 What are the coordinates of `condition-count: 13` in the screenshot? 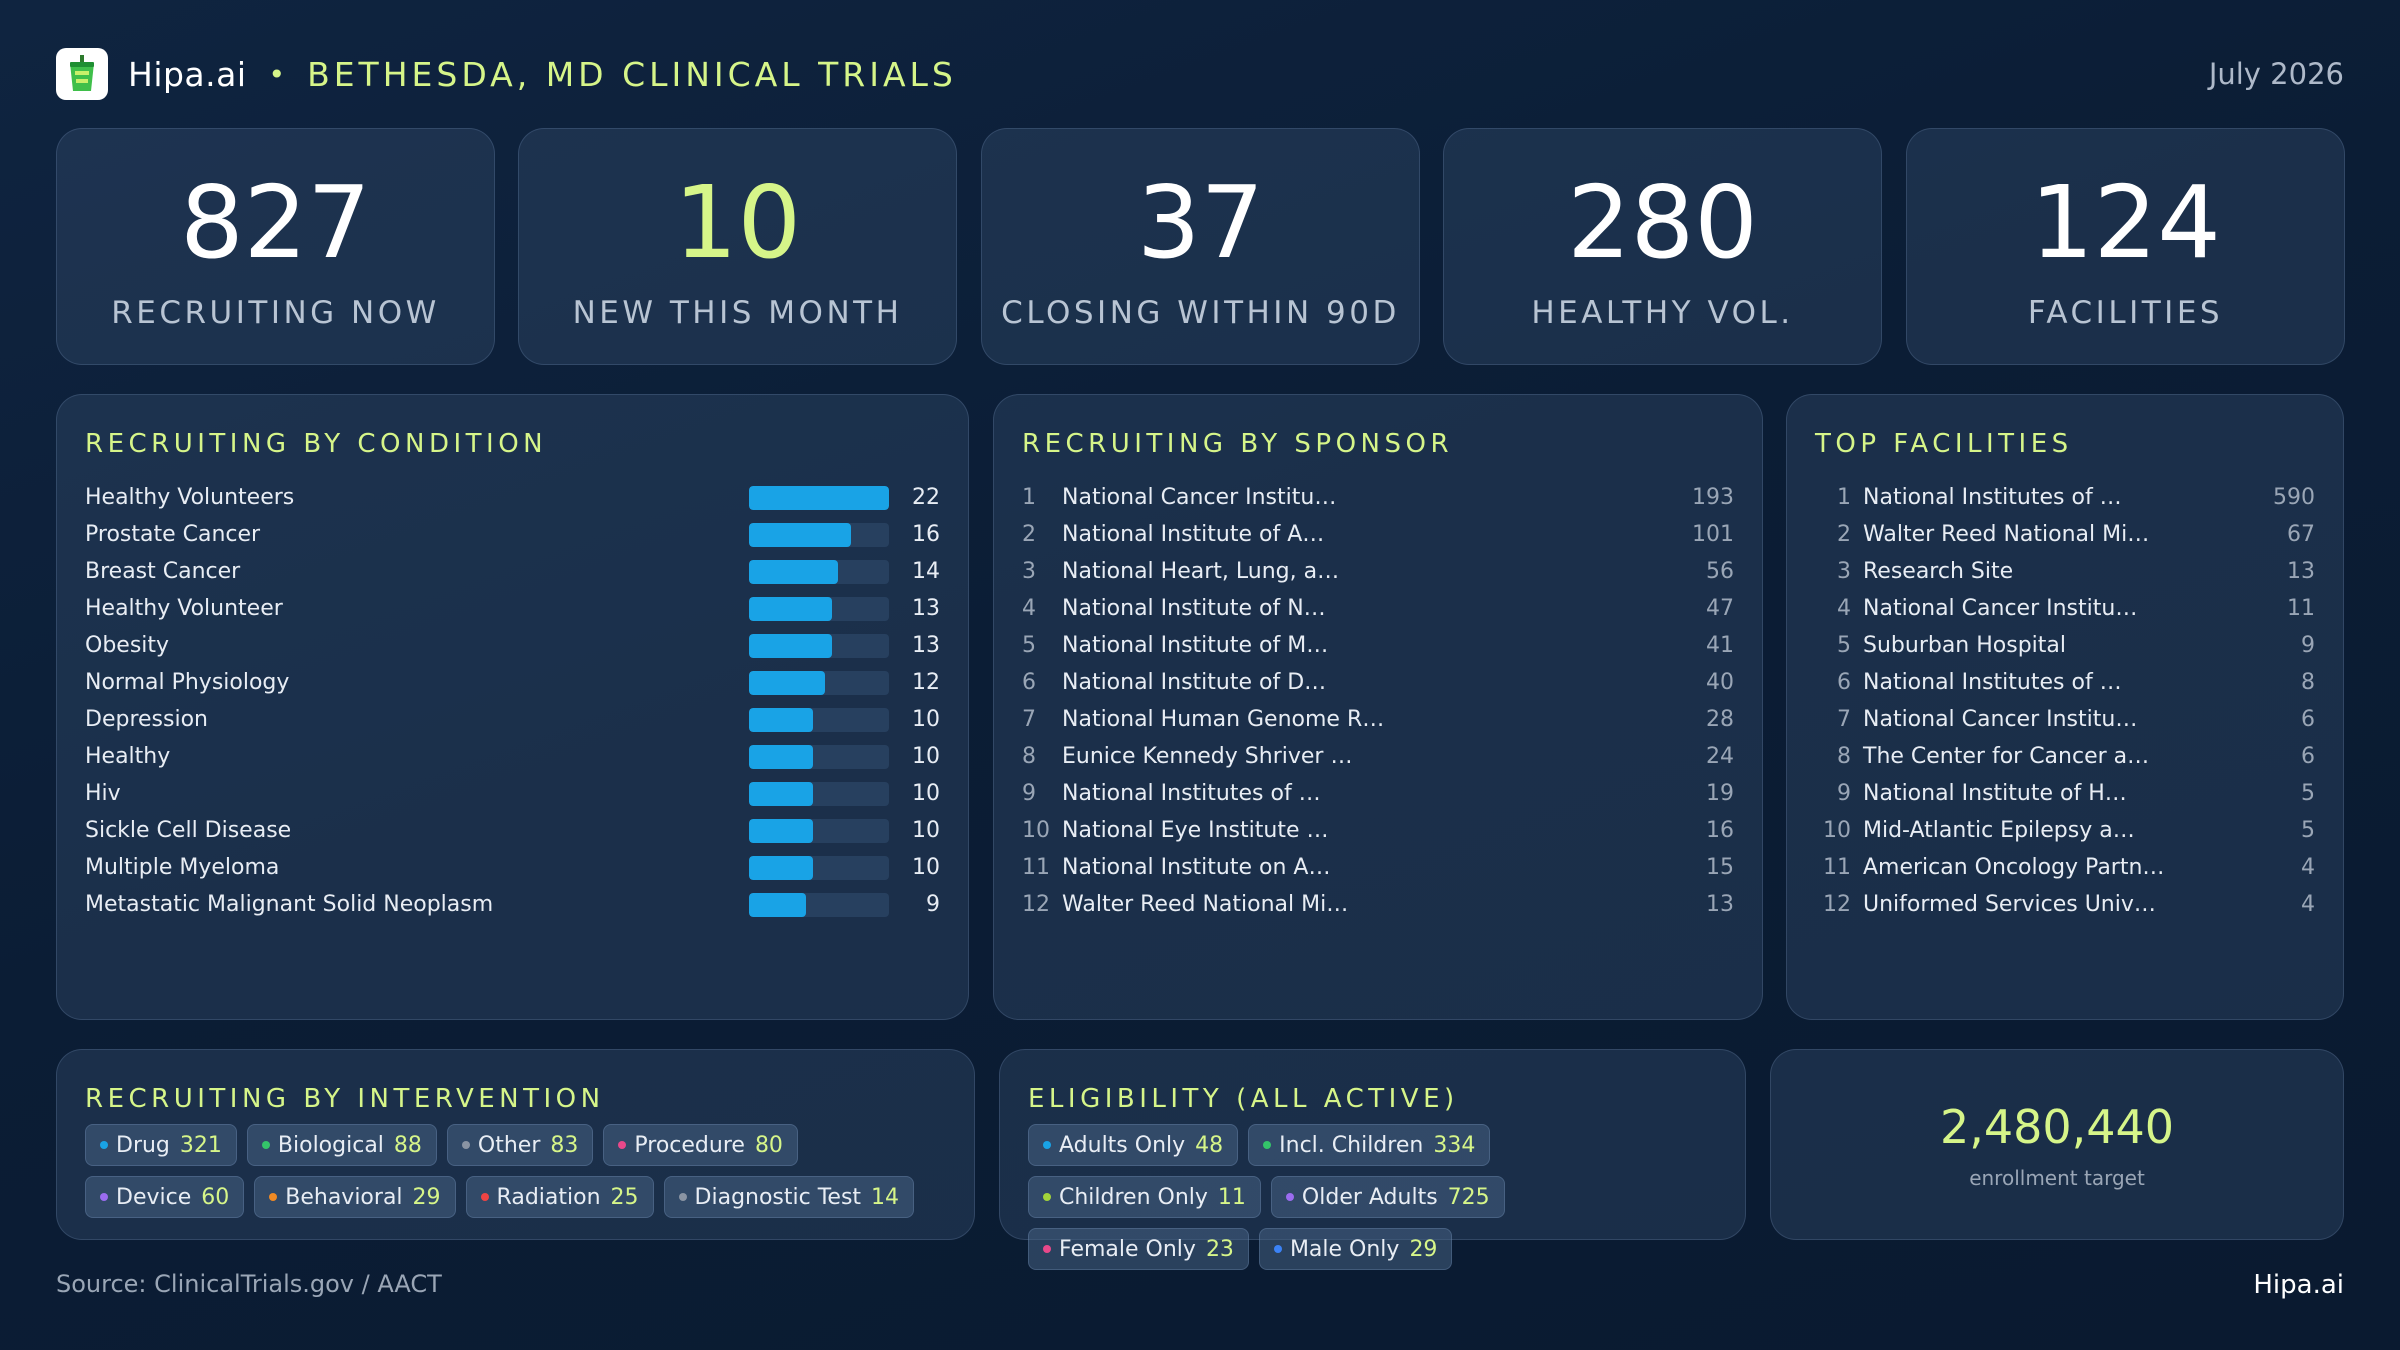 It's located at (926, 645).